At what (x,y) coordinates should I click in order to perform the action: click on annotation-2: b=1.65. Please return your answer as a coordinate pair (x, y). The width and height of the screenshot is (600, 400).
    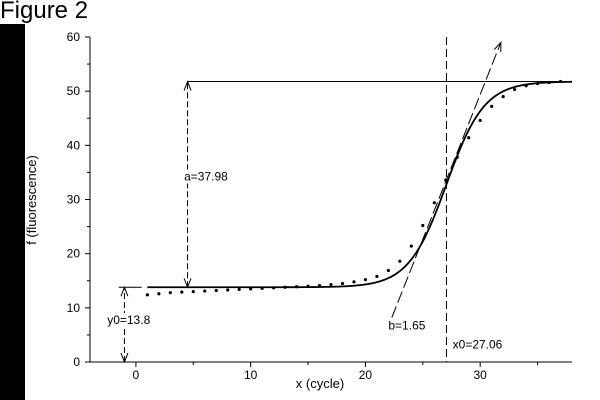
    Looking at the image, I should click on (406, 326).